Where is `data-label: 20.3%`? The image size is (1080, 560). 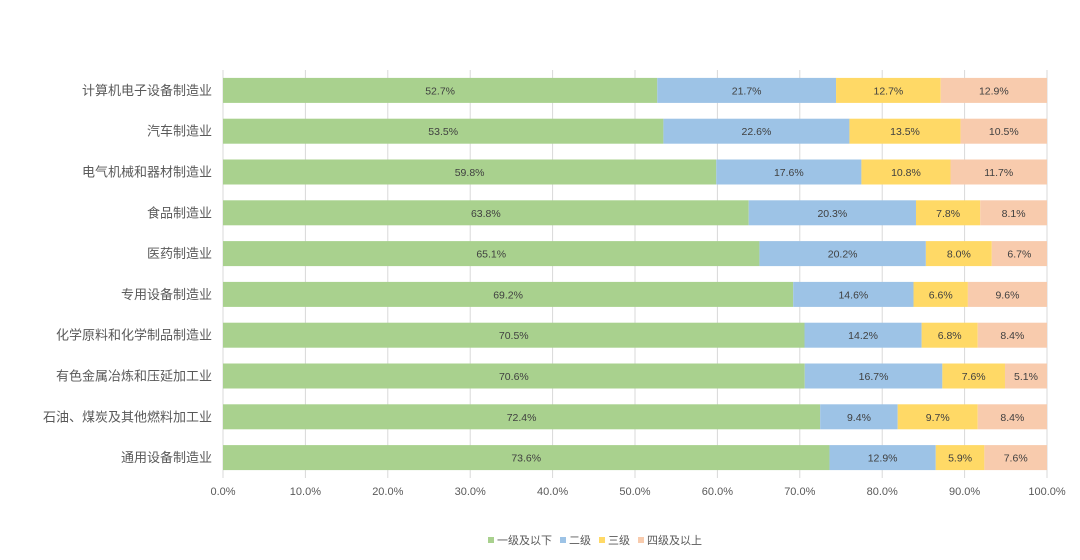 data-label: 20.3% is located at coordinates (832, 214).